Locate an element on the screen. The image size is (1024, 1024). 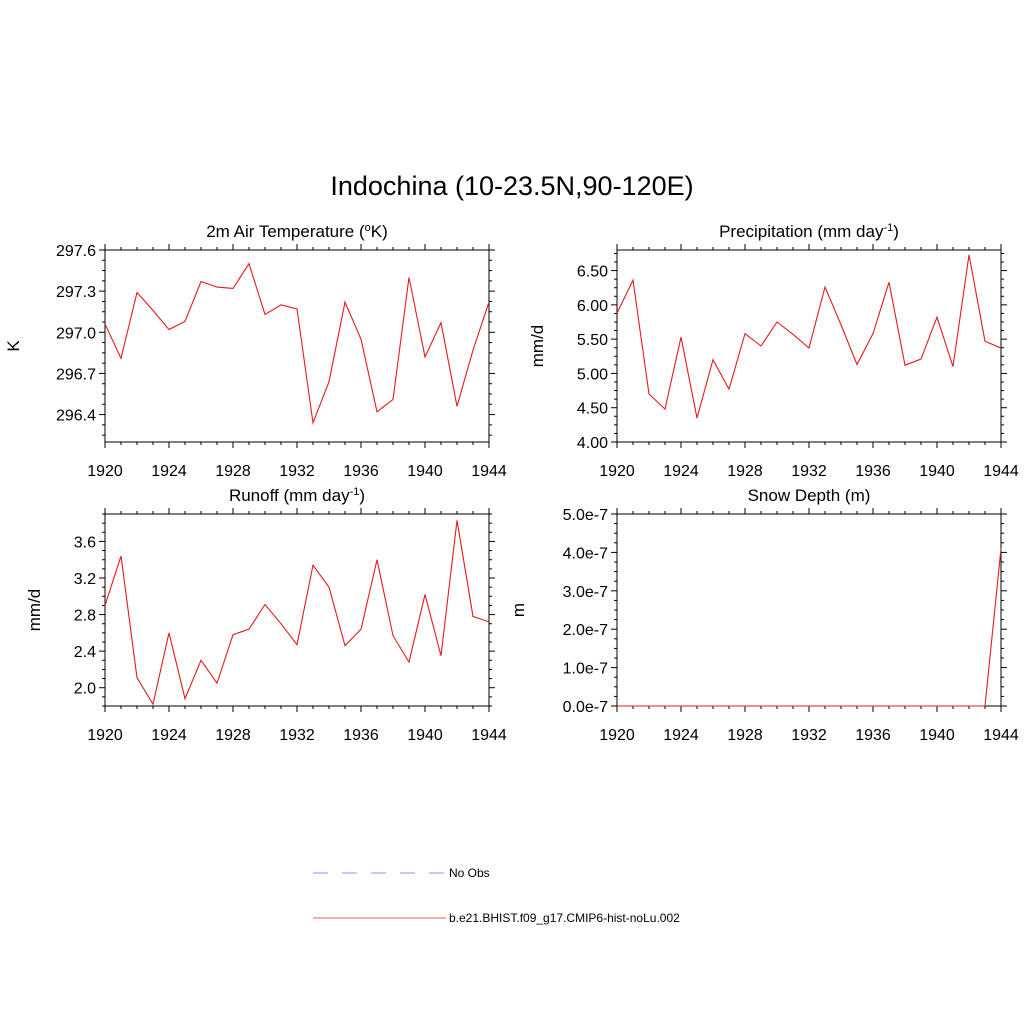
runoff-x-tick-label: 1940 is located at coordinates (425, 735).